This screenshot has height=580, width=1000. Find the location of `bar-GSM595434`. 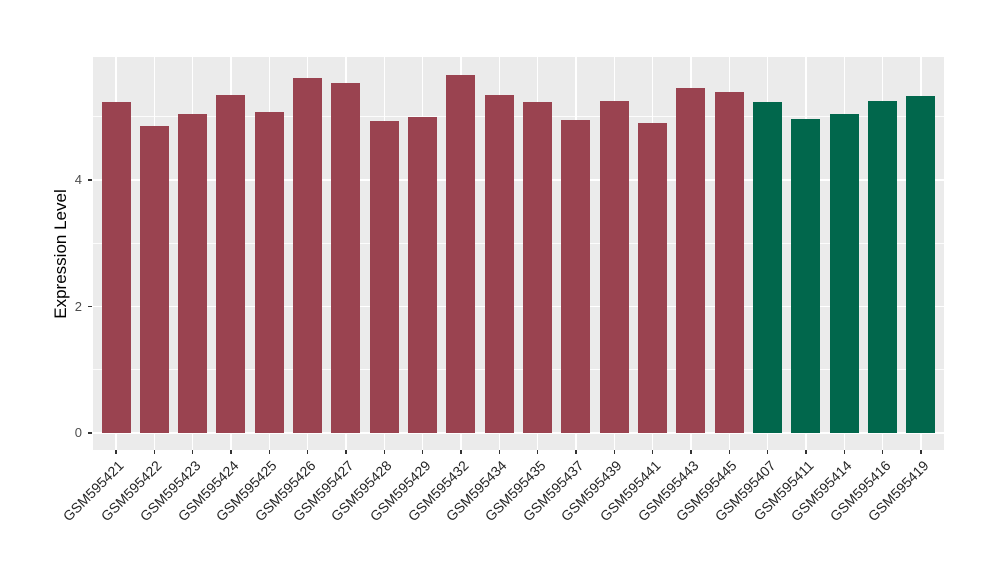

bar-GSM595434 is located at coordinates (499, 263).